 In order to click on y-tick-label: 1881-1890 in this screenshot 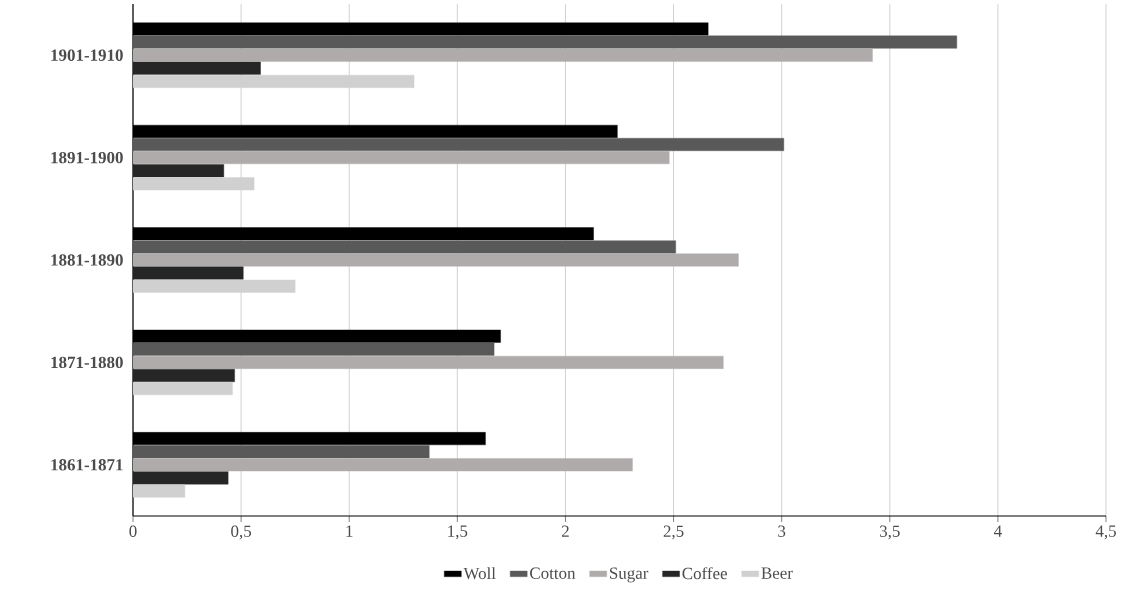, I will do `click(87, 260)`.